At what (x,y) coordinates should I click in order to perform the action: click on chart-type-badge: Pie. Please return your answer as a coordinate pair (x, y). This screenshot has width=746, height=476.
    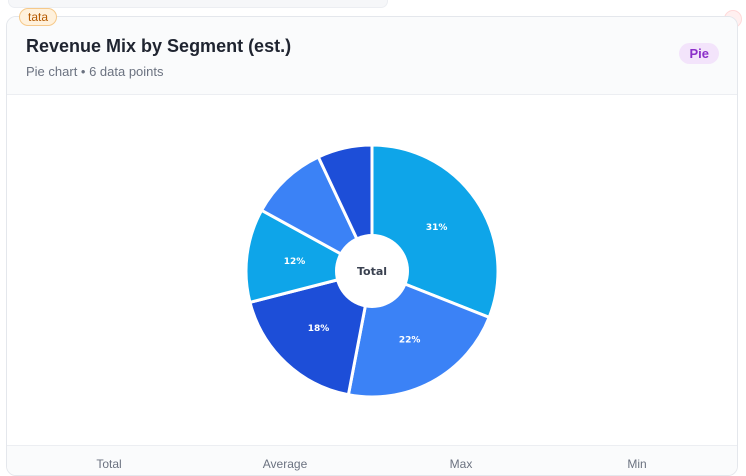
    Looking at the image, I should click on (699, 53).